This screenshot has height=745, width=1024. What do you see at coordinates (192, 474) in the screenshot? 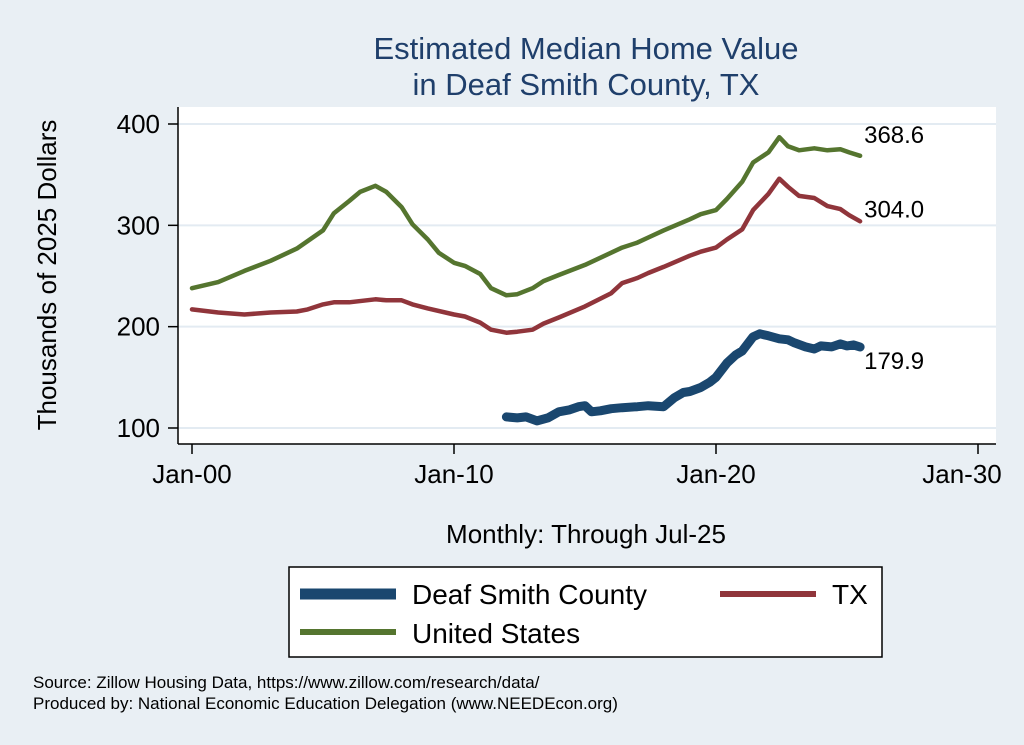
I see `x-tick-label: Jan-00` at bounding box center [192, 474].